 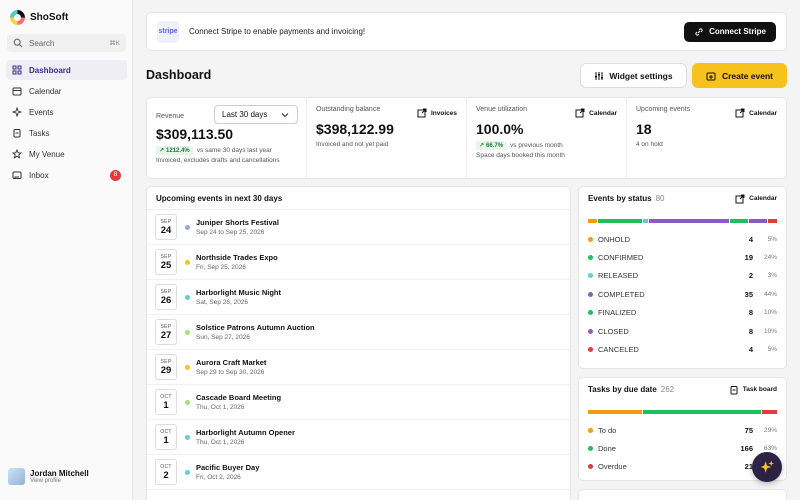 What do you see at coordinates (641, 75) in the screenshot?
I see `widget-settings-label: Widget settings` at bounding box center [641, 75].